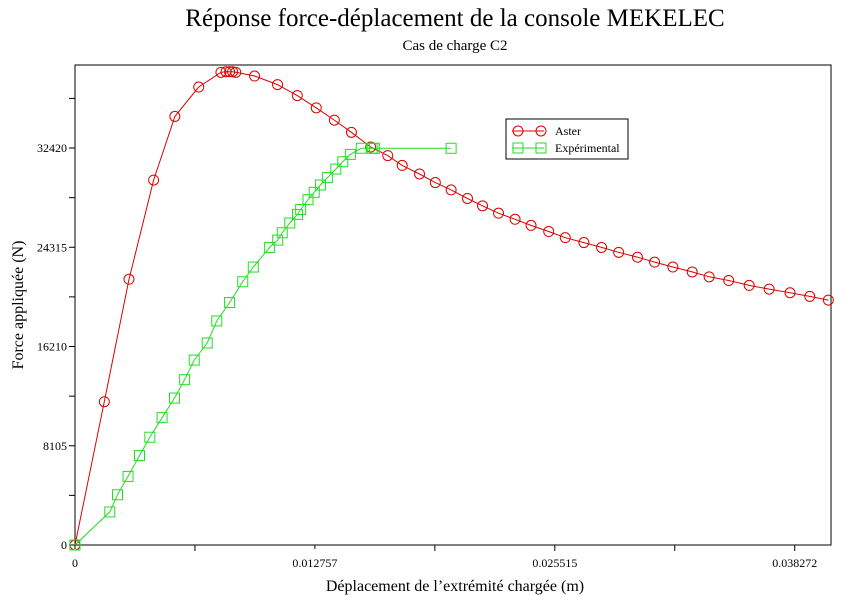  What do you see at coordinates (794, 563) in the screenshot?
I see `x-tick-label: 0.038272` at bounding box center [794, 563].